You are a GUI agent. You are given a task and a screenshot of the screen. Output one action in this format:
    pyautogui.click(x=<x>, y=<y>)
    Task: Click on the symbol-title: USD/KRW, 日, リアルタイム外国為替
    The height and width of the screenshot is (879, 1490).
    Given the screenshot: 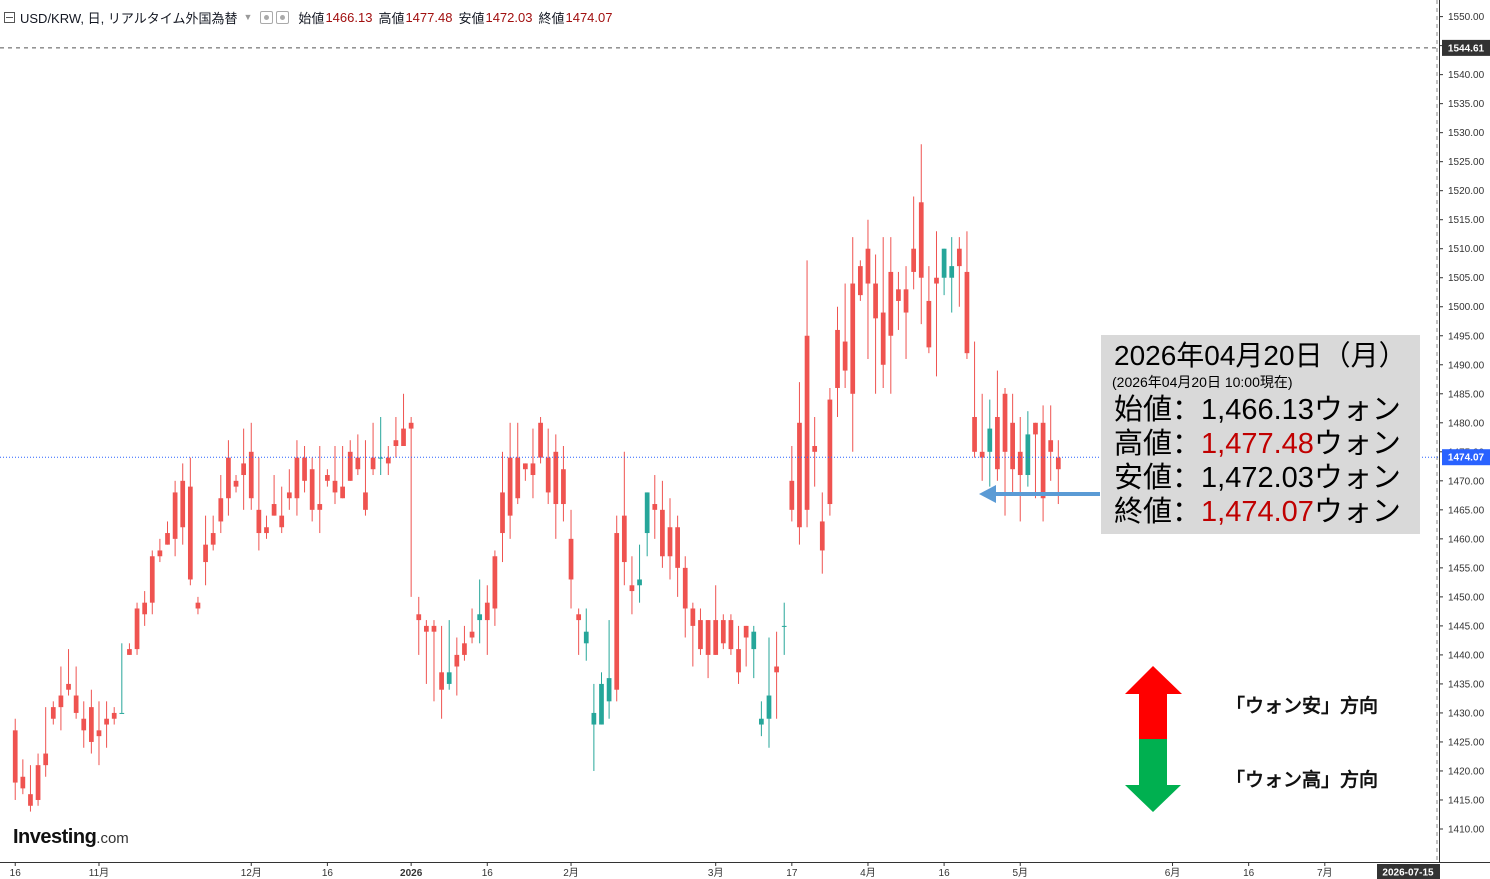 What is the action you would take?
    pyautogui.click(x=129, y=18)
    